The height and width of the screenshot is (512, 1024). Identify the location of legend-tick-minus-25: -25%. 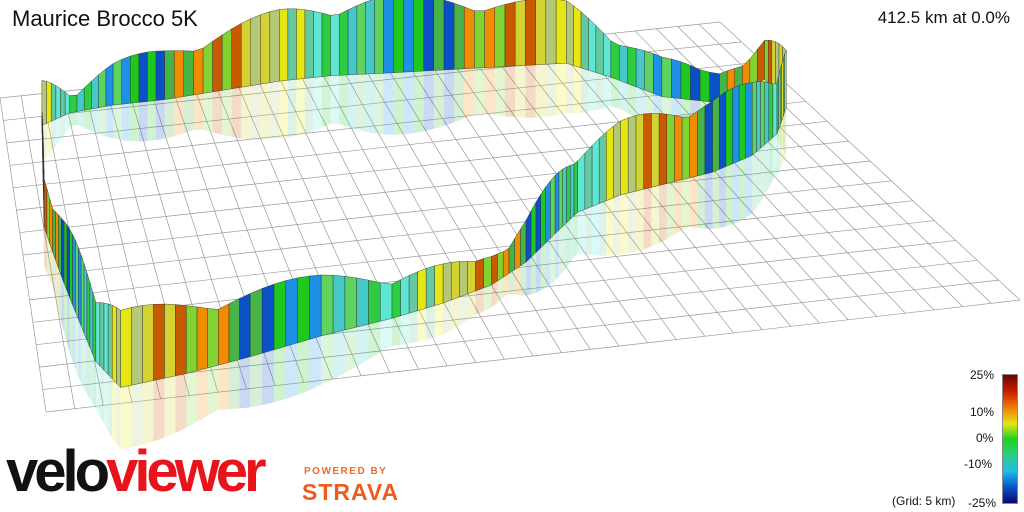
(982, 503).